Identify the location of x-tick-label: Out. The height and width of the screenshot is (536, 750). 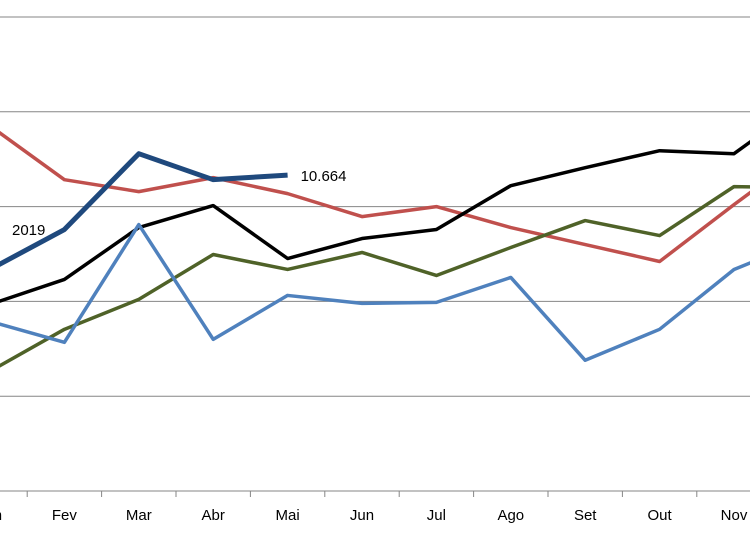
(660, 515).